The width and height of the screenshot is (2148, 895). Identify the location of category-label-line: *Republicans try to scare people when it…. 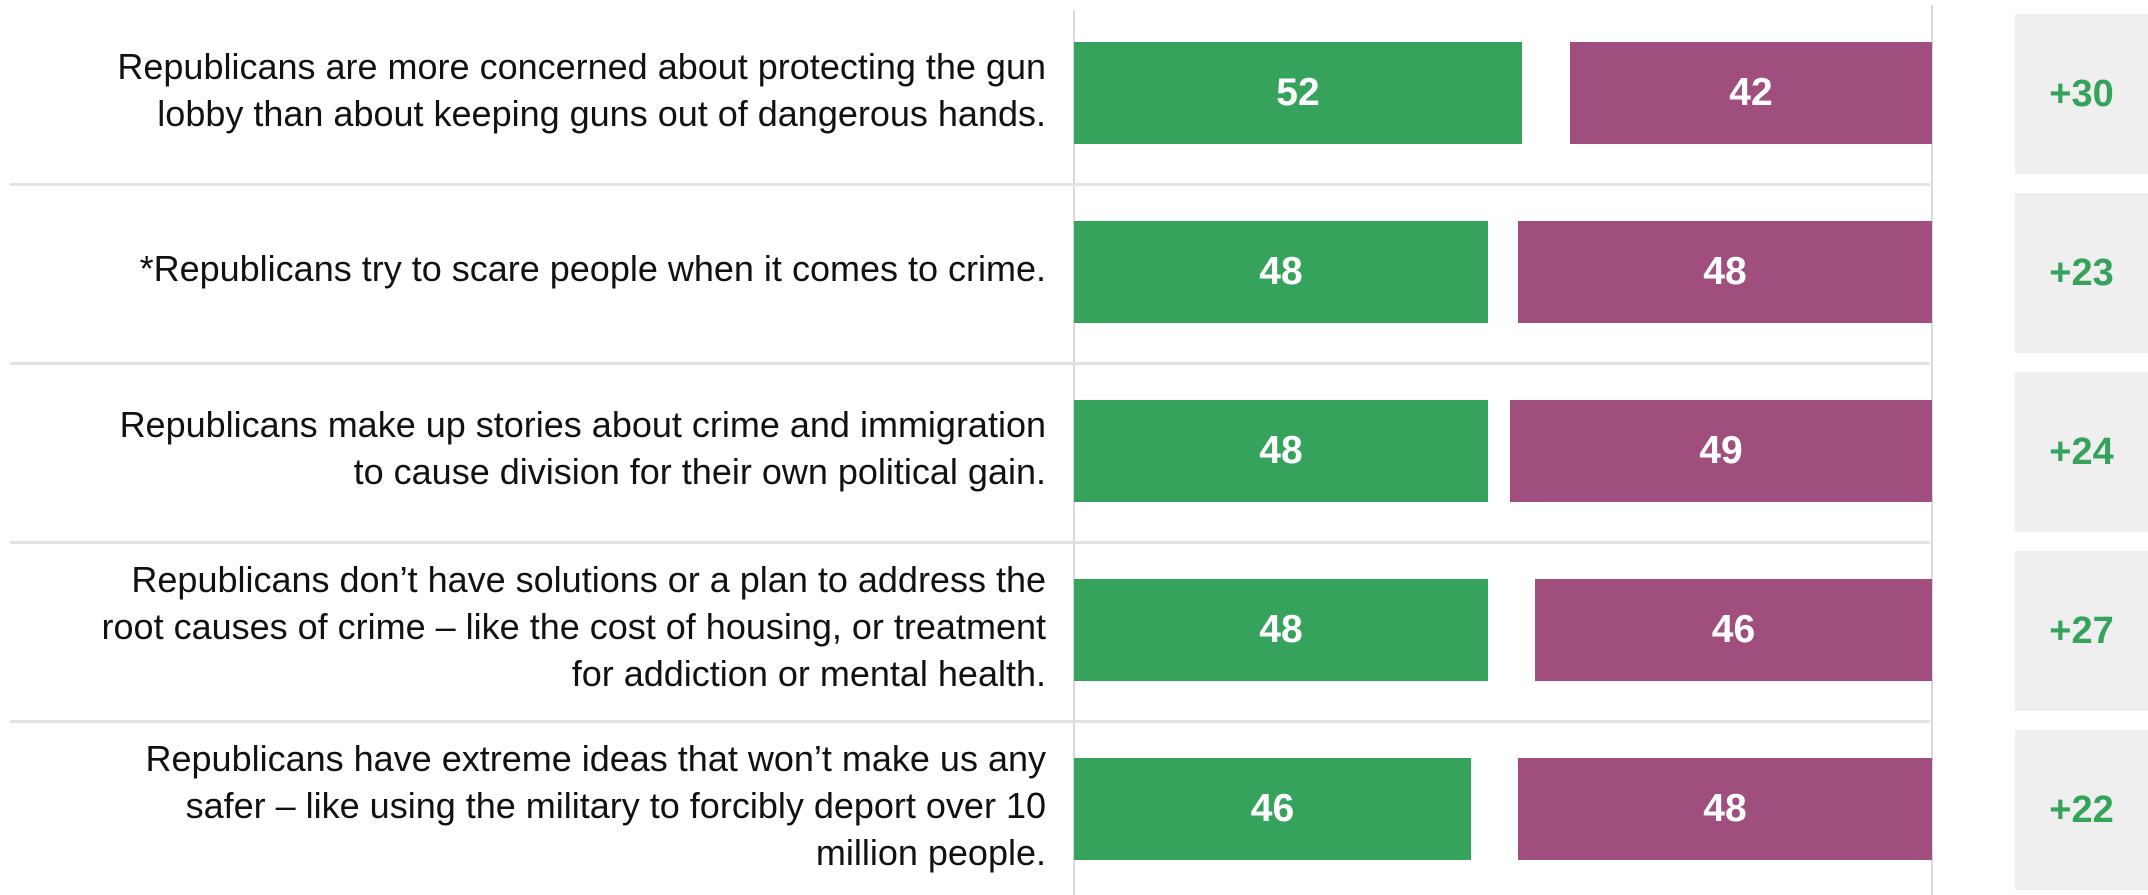
(592, 268).